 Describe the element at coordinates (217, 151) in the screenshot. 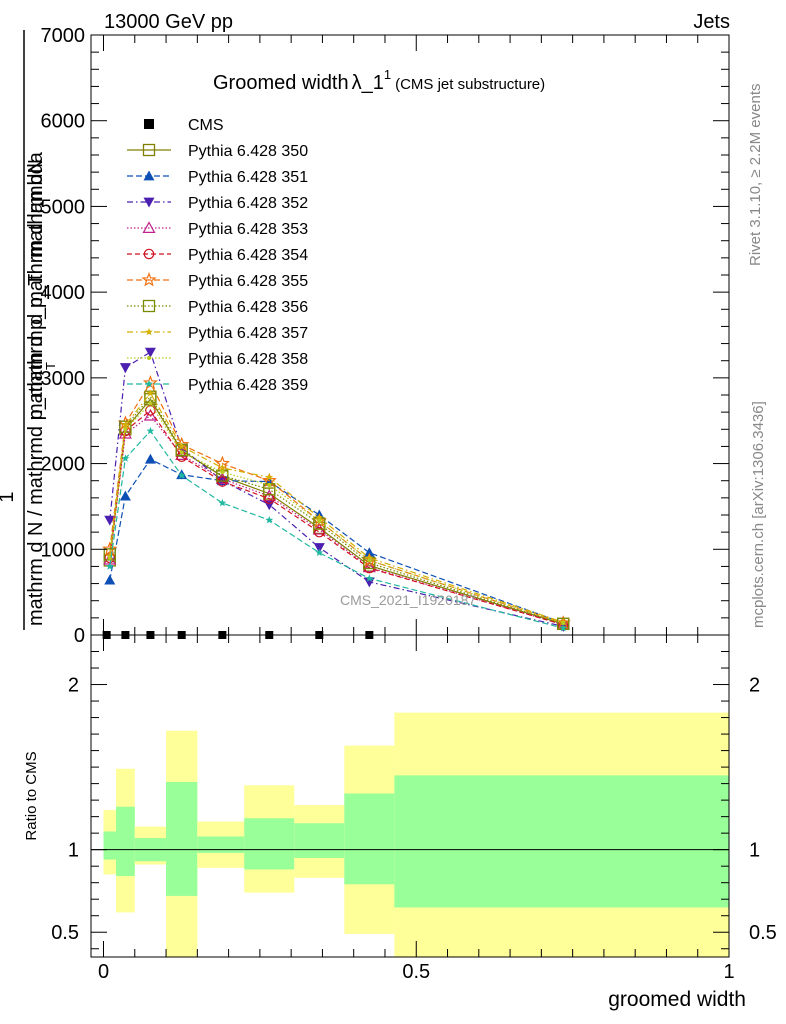

I see `legend-item: Pythia 6.428 350` at that location.